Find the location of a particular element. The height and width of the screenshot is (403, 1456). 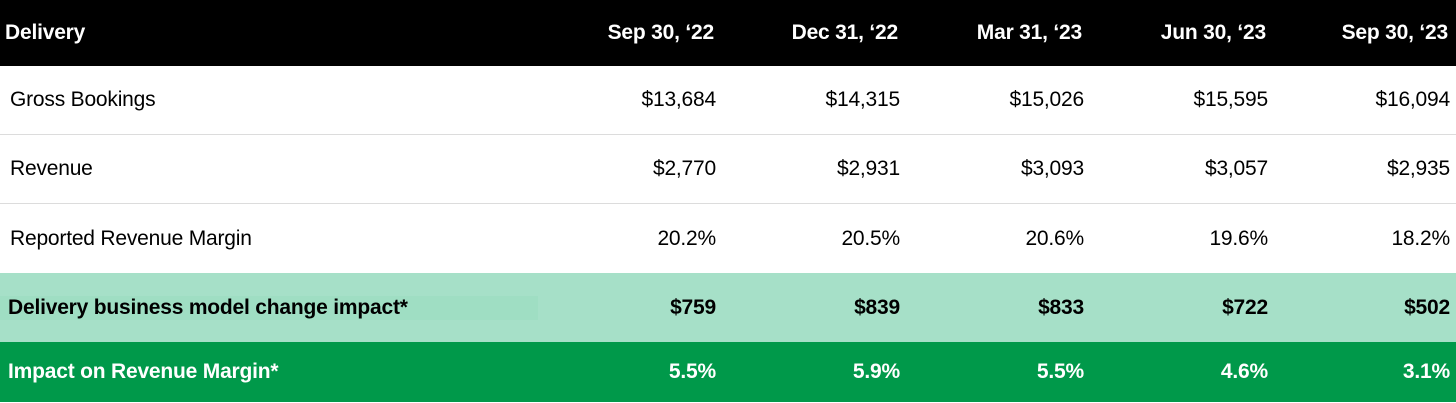

table-cell: $2,931 is located at coordinates (868, 168).